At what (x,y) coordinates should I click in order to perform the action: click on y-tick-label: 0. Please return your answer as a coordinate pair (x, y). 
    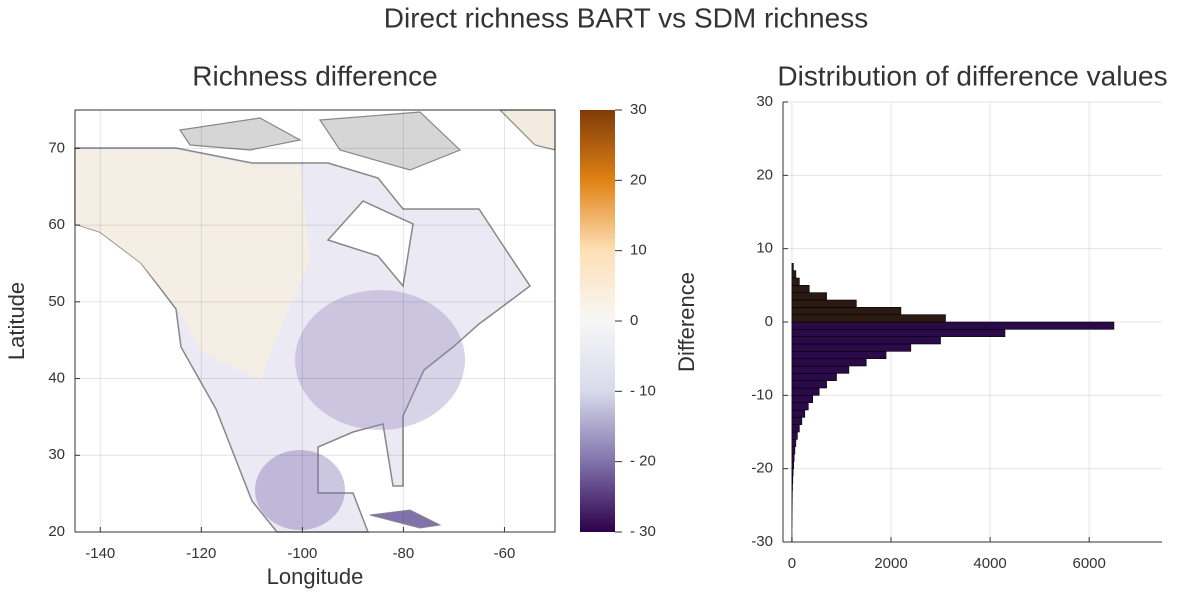
    Looking at the image, I should click on (769, 321).